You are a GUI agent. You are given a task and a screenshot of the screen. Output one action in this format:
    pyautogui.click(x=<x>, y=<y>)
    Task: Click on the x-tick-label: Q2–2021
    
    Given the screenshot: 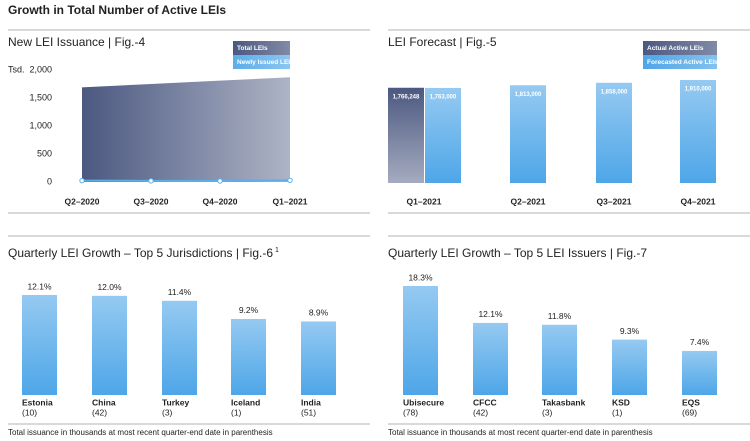 What is the action you would take?
    pyautogui.click(x=528, y=201)
    